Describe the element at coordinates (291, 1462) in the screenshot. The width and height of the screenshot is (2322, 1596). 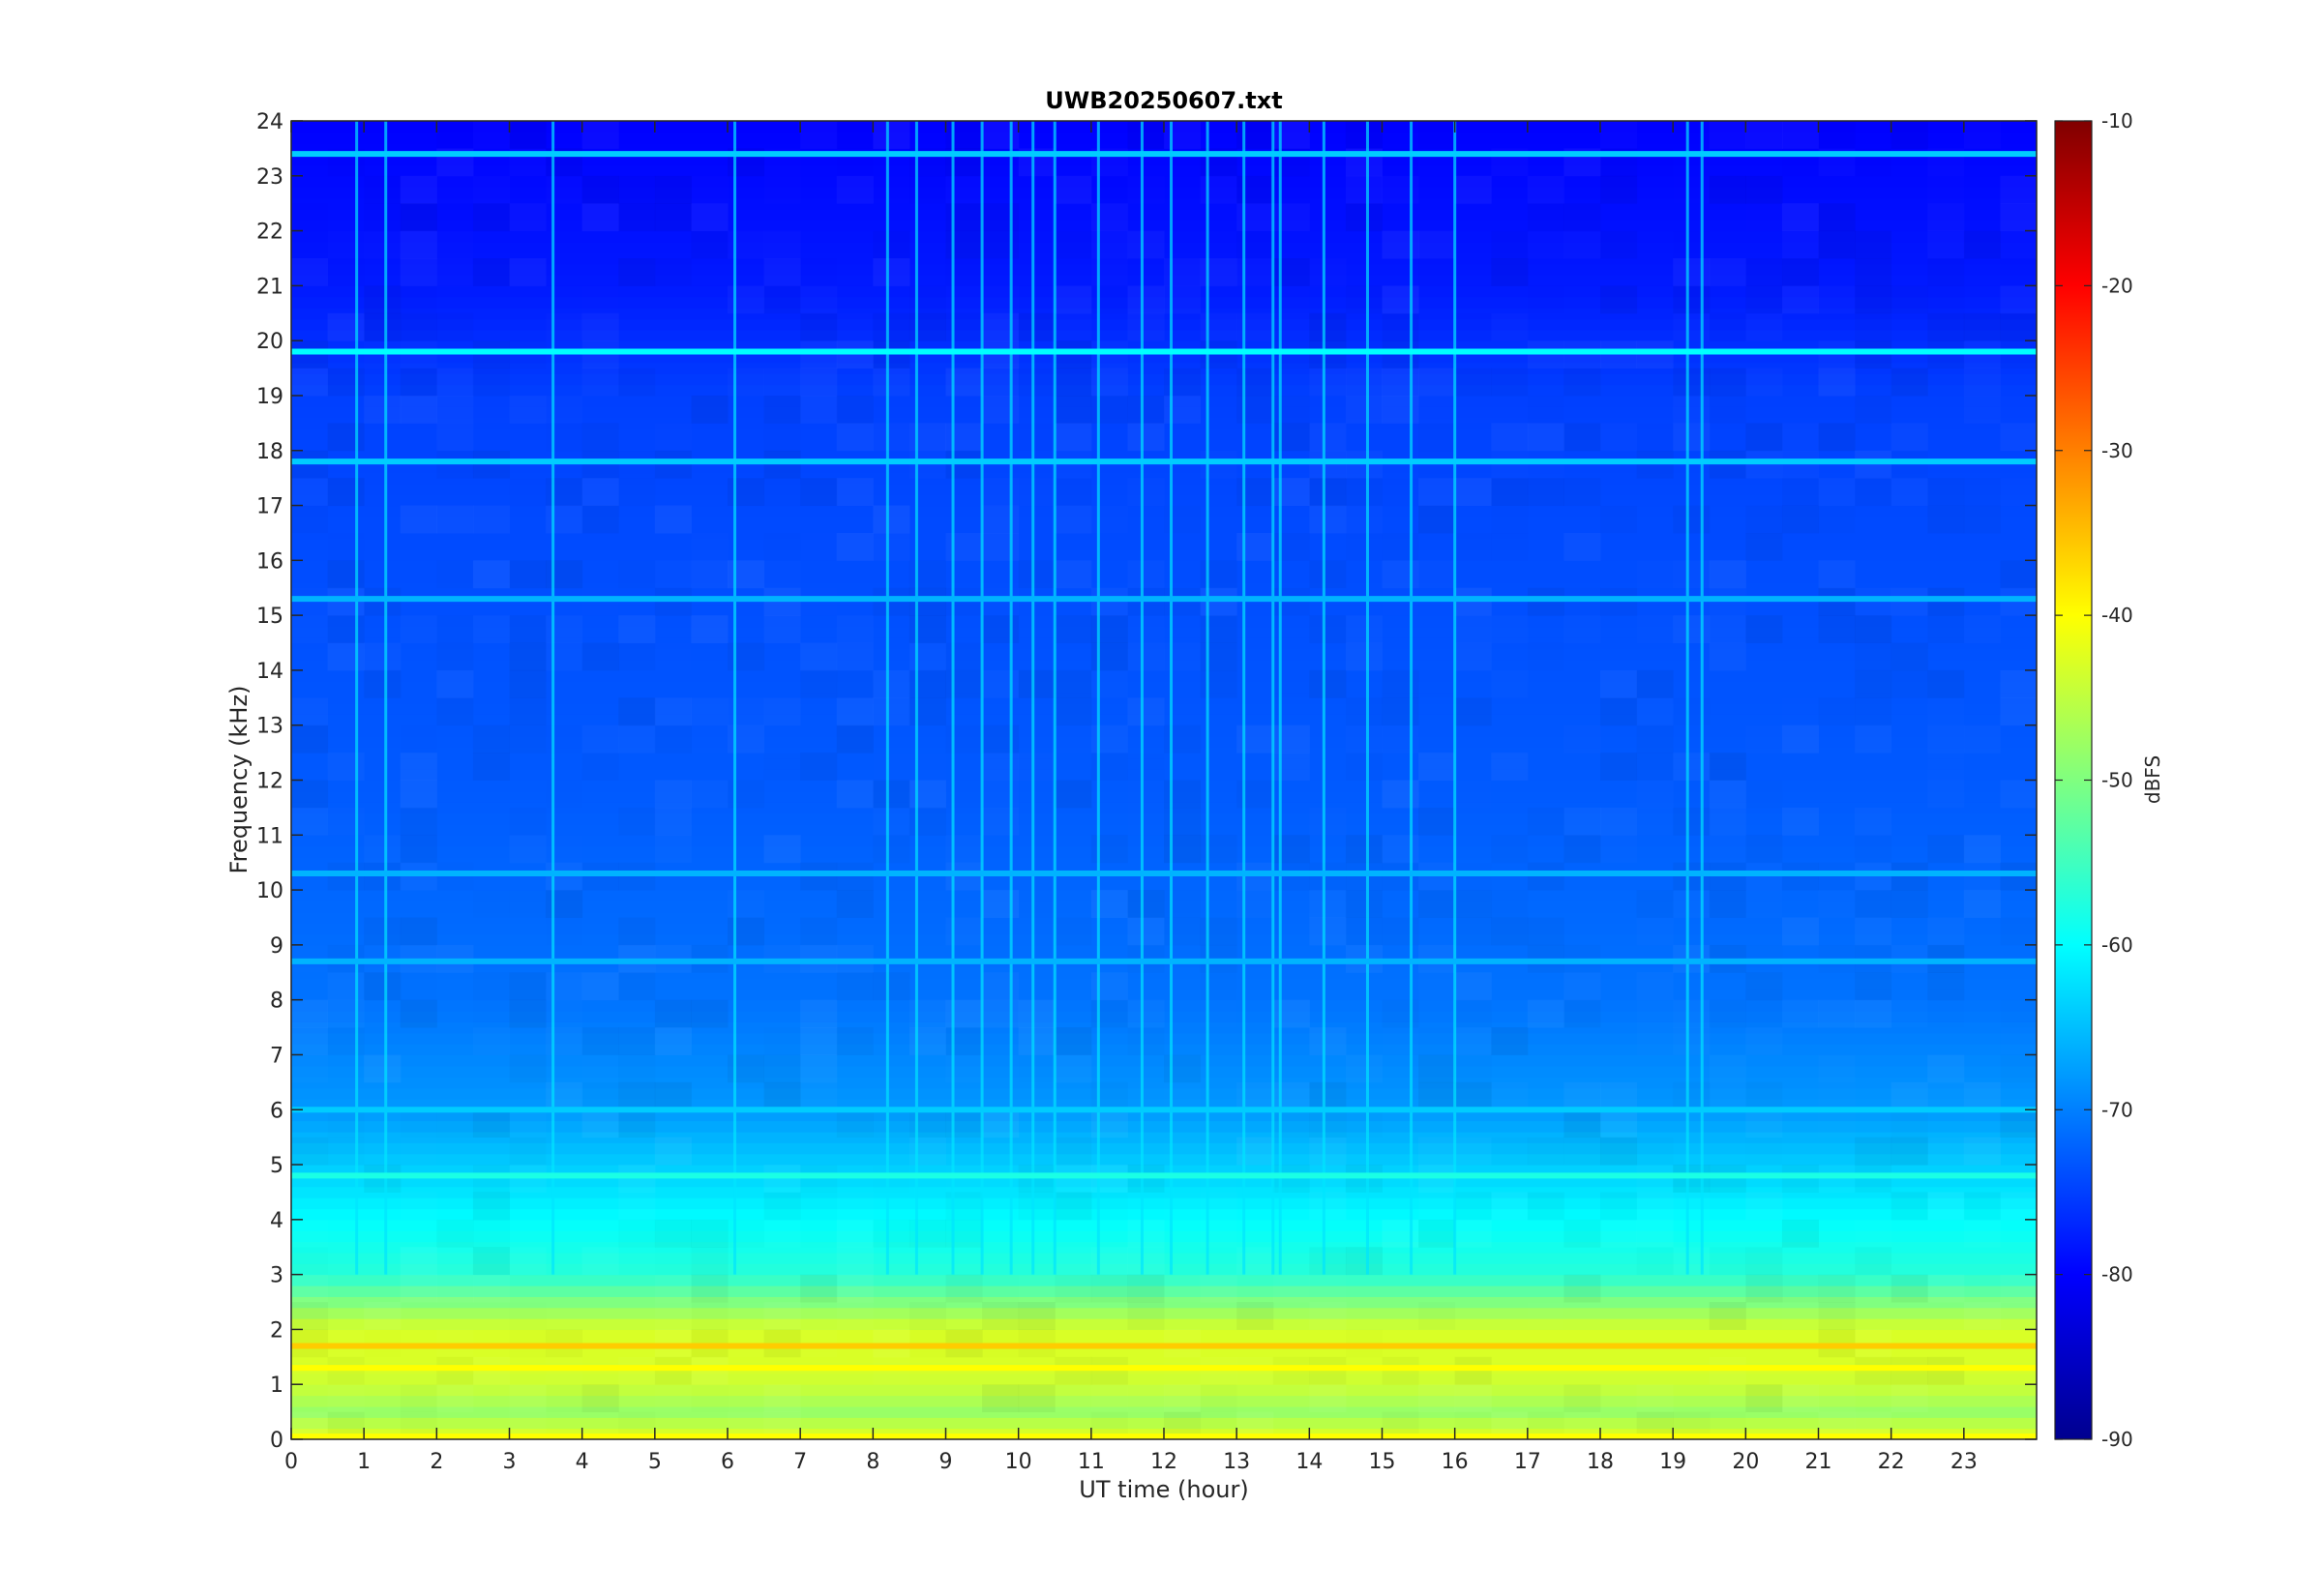
I see `x-tick-label: 0` at that location.